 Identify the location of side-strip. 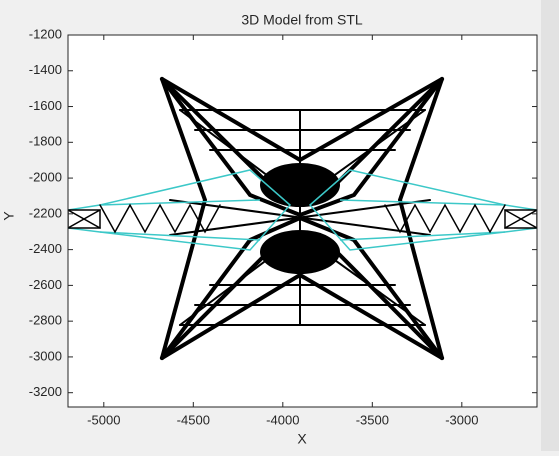
(550, 225).